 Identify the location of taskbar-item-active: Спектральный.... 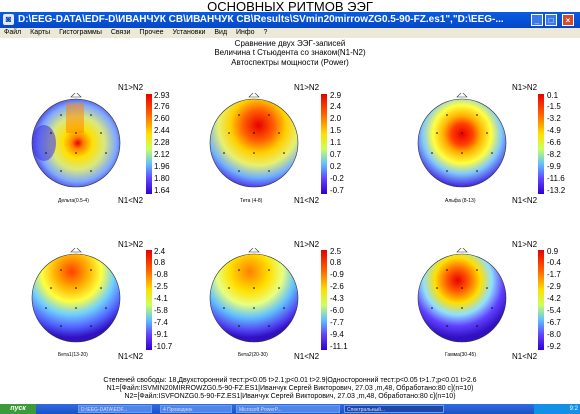
(394, 409).